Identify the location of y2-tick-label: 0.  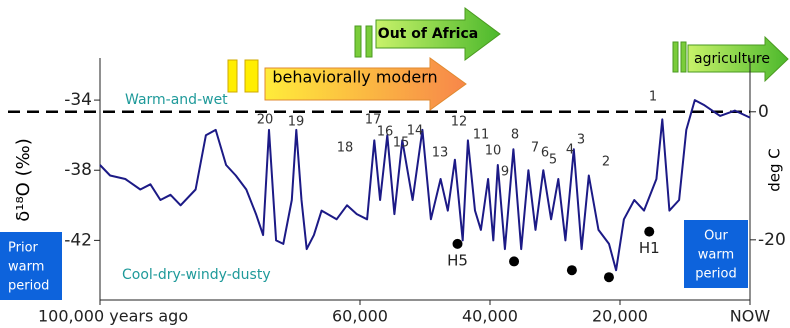
(763, 112).